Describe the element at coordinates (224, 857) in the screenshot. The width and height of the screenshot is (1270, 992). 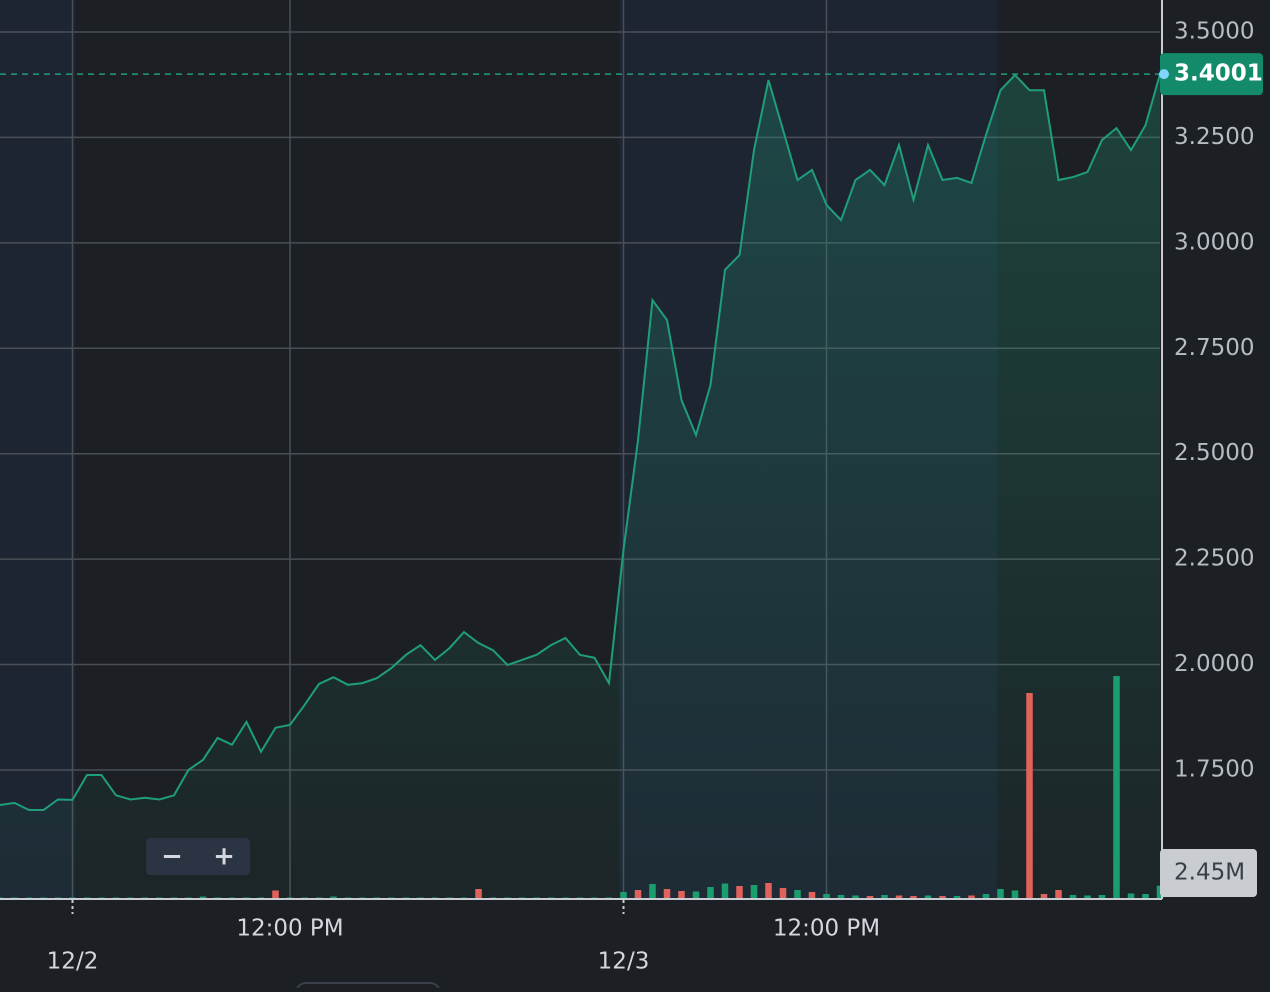
I see `zoom-in: +` at that location.